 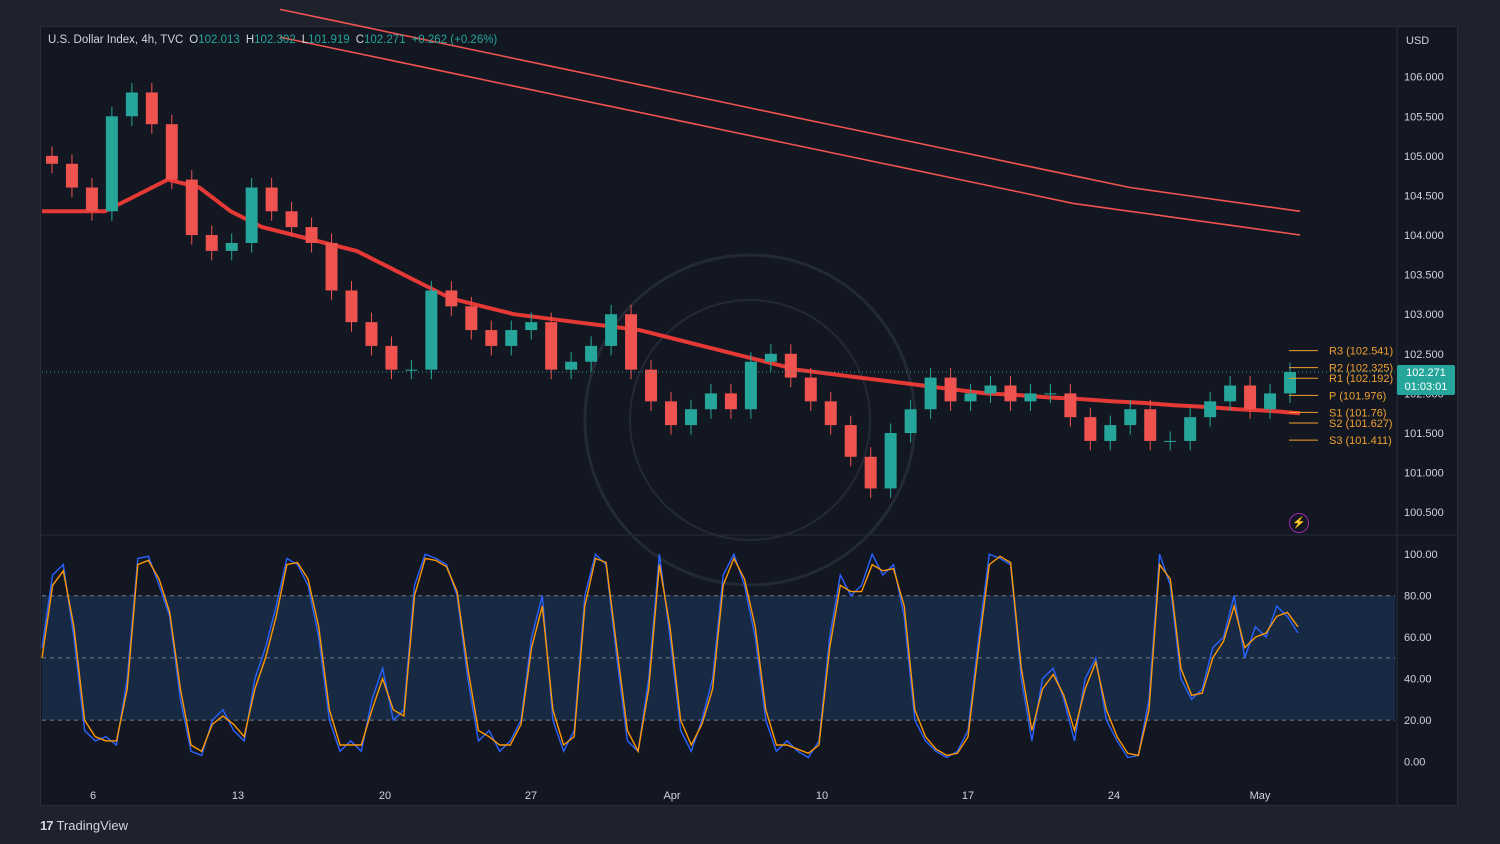 I want to click on currency-label: USD, so click(x=1417, y=41).